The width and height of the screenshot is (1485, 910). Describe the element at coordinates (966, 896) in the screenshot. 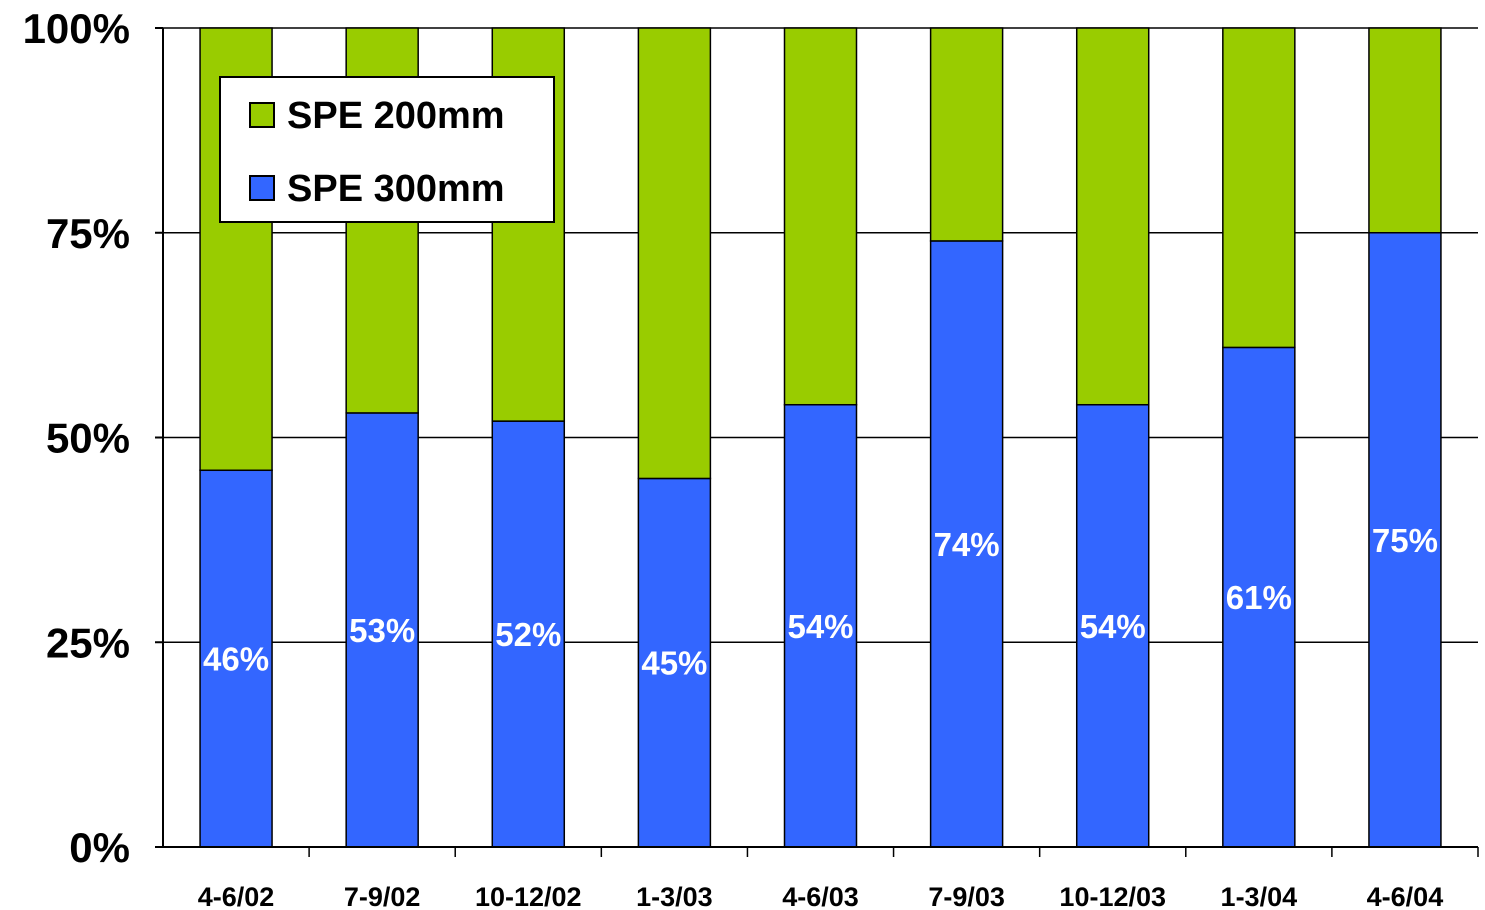

I see `x-tick-label-5: 7-9/03` at that location.